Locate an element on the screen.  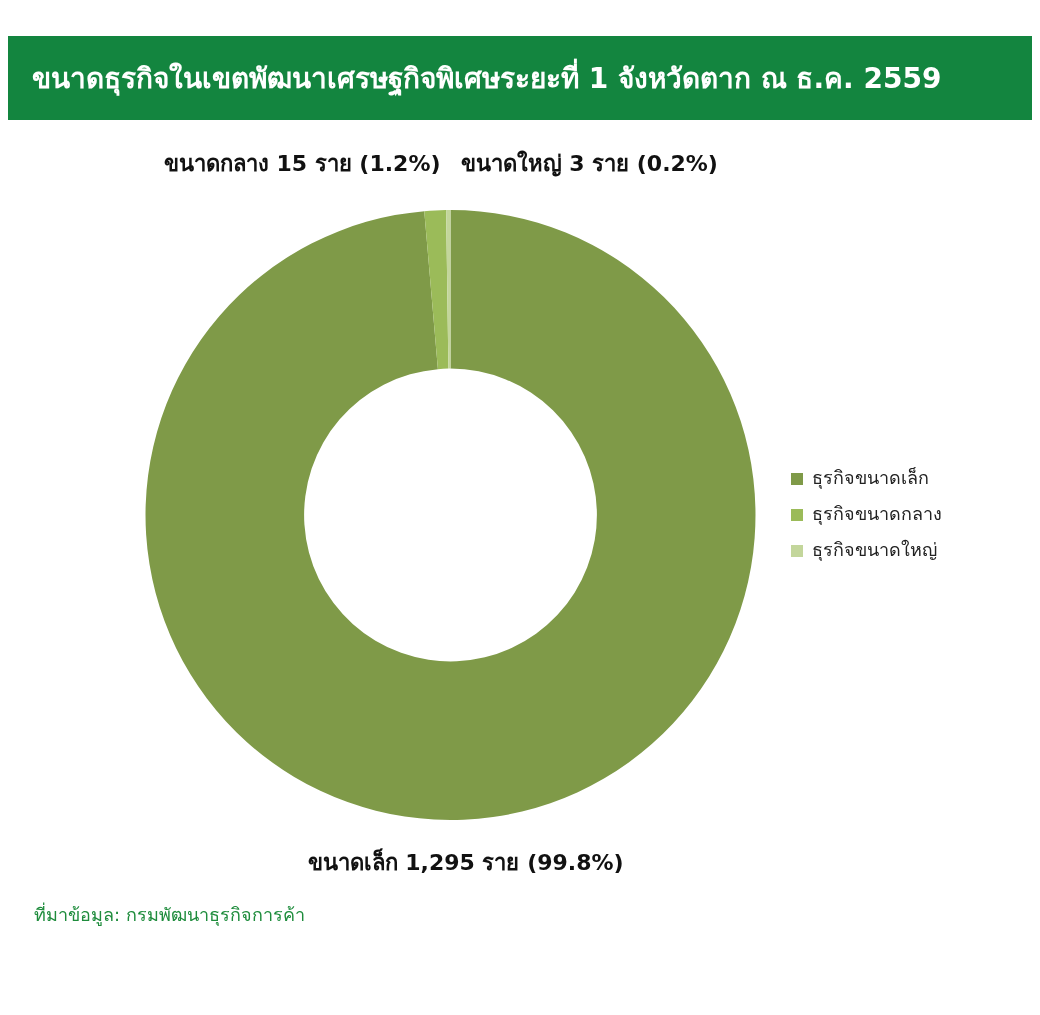
data-label: ขนาดใหญ่ 3 ราย (0.2%) is located at coordinates (589, 163).